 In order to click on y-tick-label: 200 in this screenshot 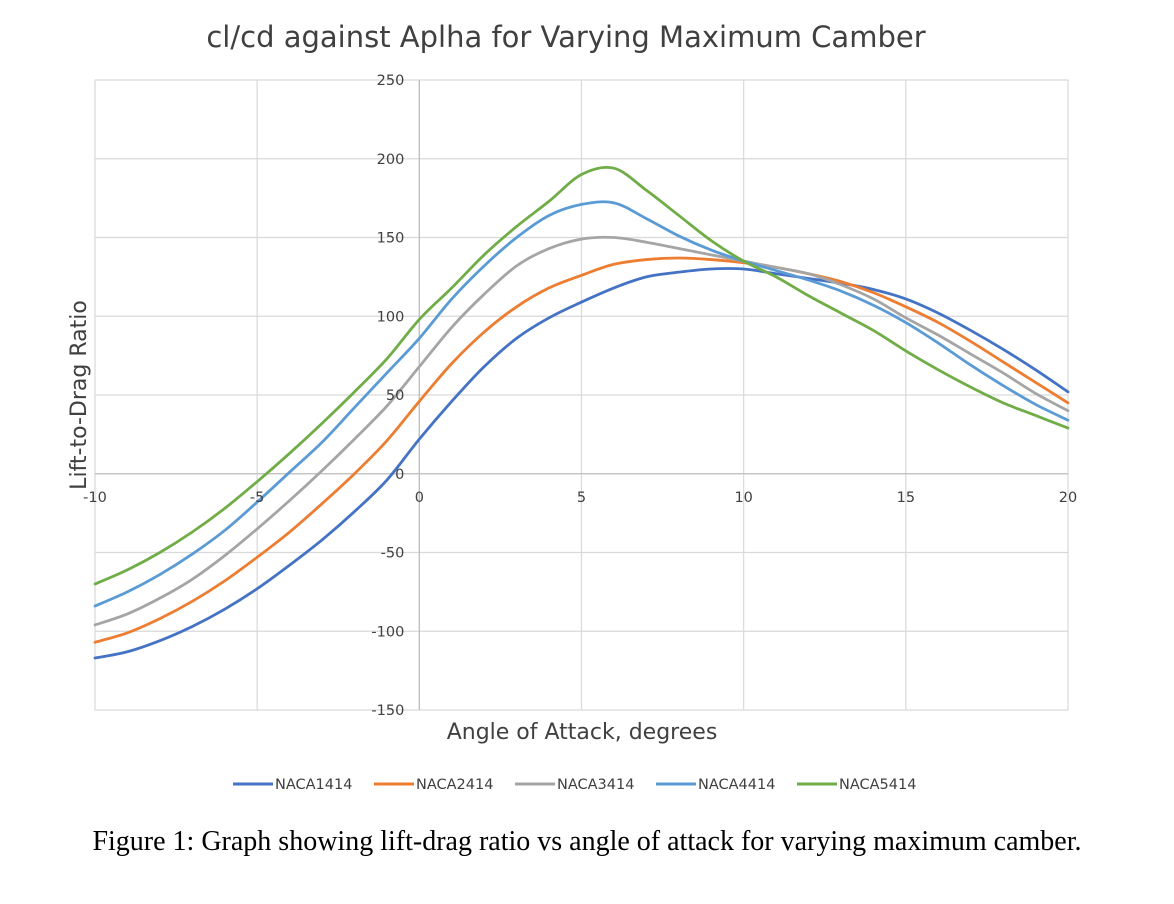, I will do `click(391, 160)`.